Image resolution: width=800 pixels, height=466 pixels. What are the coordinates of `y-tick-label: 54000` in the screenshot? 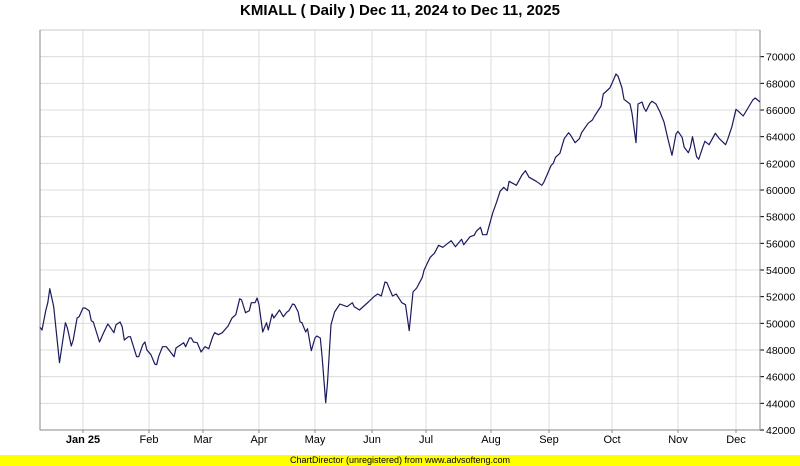 It's located at (780, 271).